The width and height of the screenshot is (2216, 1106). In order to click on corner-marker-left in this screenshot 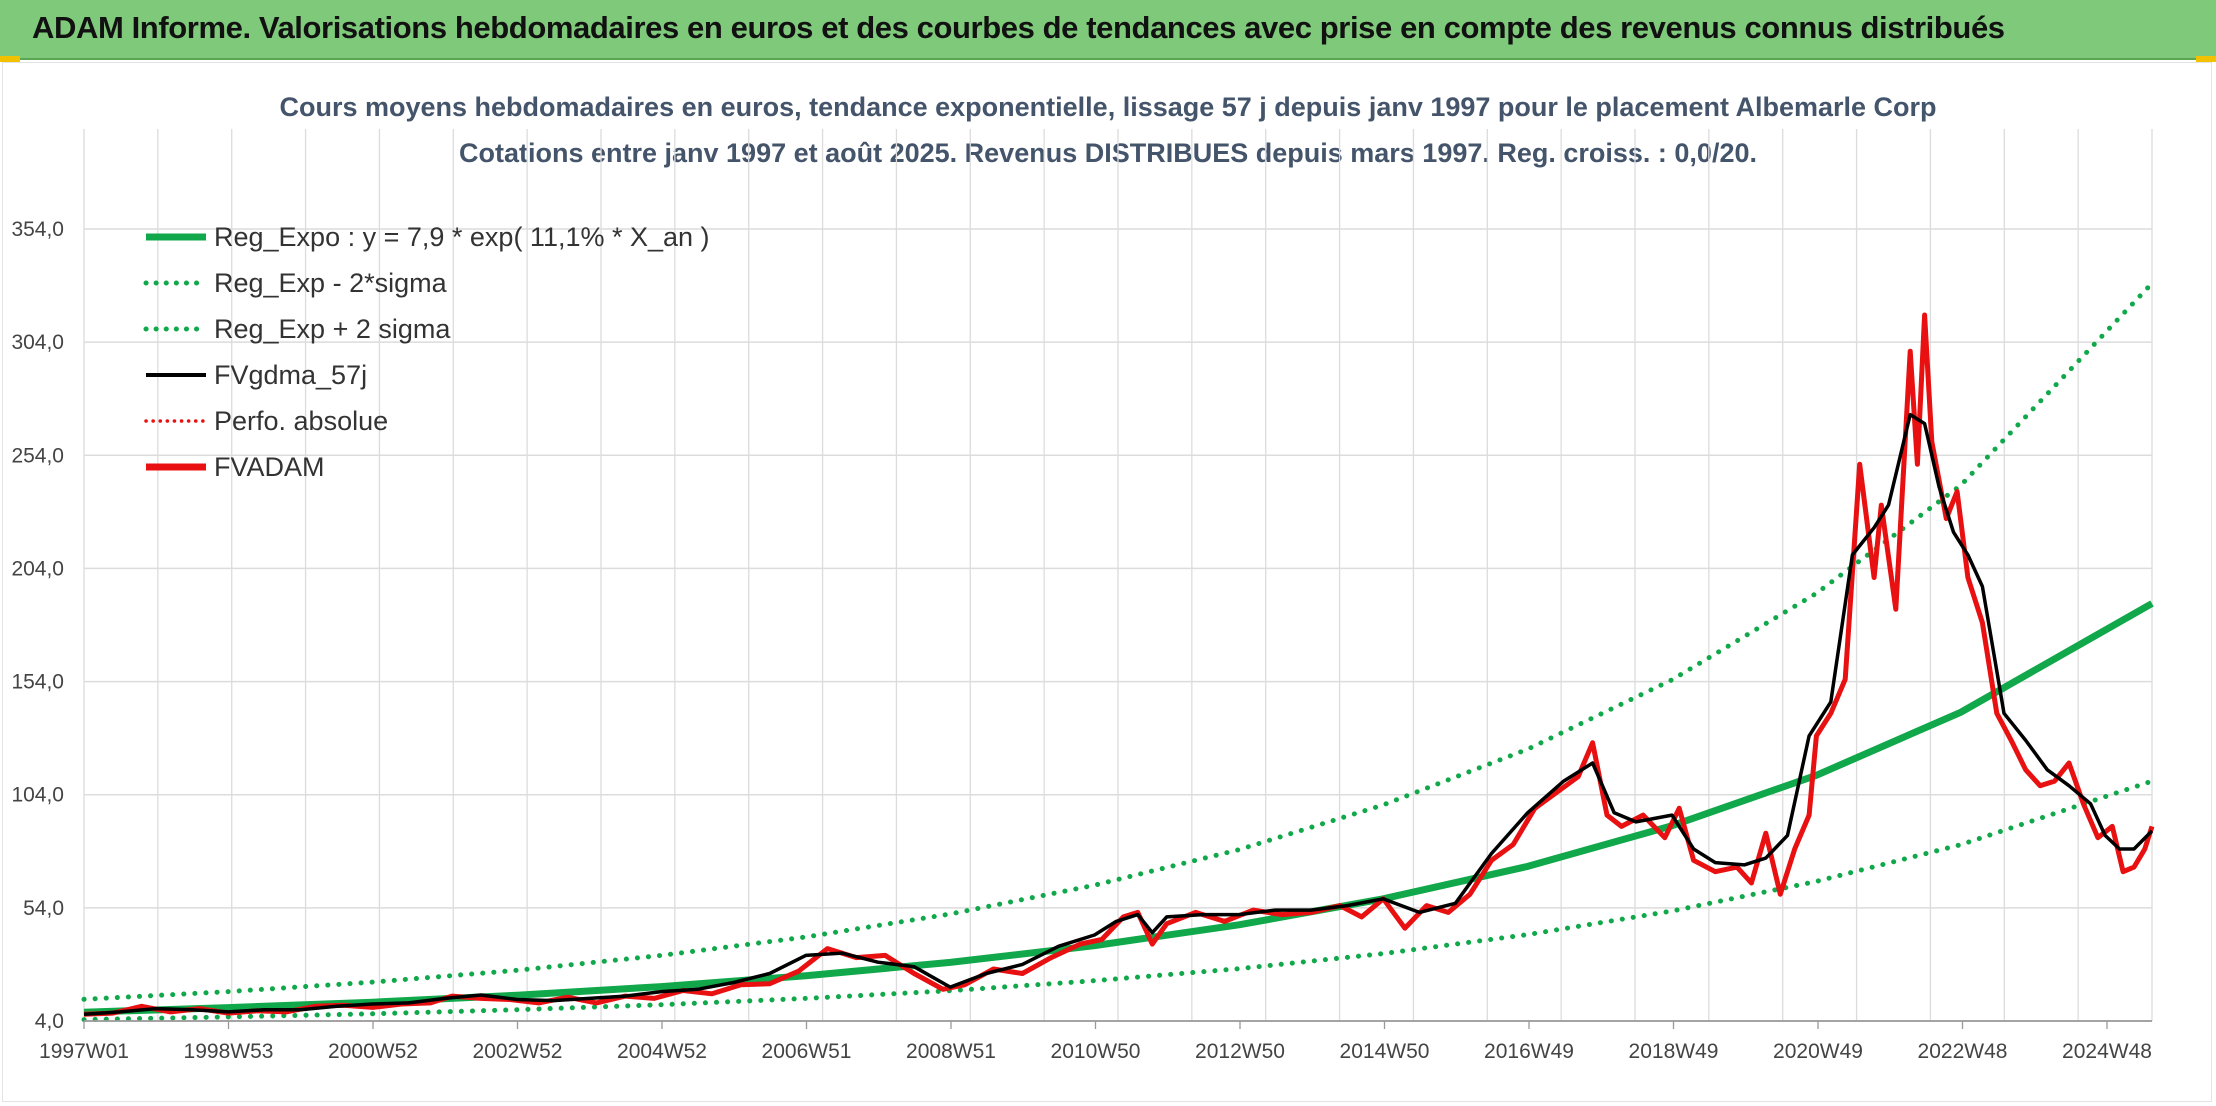, I will do `click(10, 59)`.